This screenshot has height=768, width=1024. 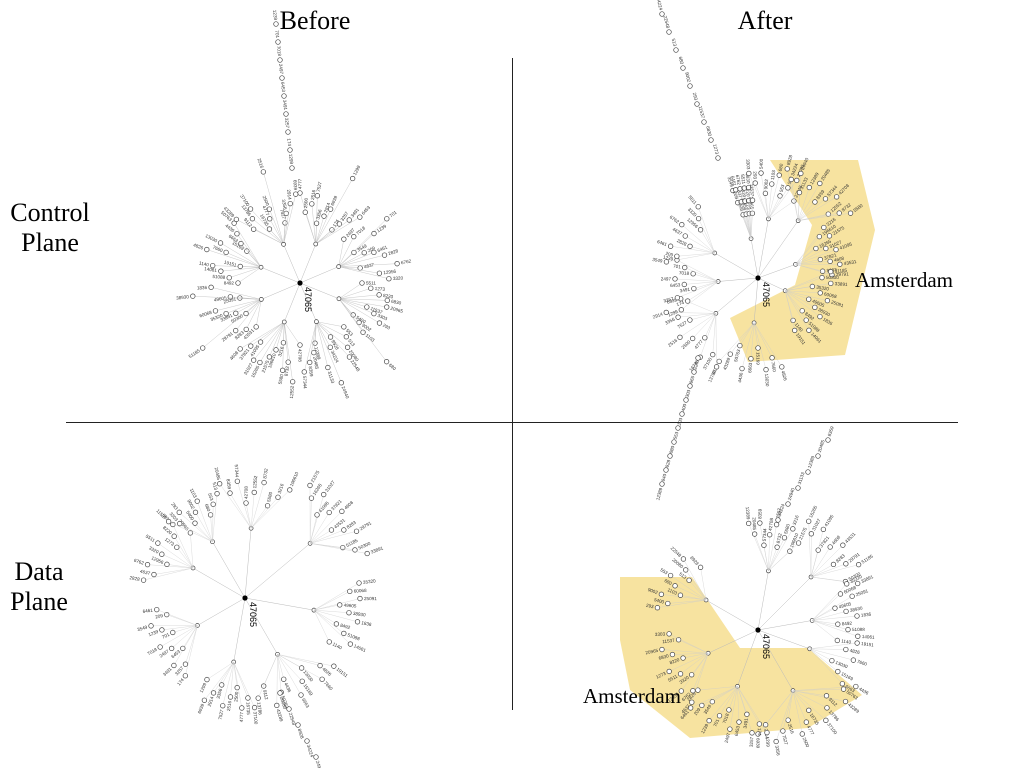 What do you see at coordinates (675, 285) in the screenshot?
I see `control-after-leaf-label: 6453` at bounding box center [675, 285].